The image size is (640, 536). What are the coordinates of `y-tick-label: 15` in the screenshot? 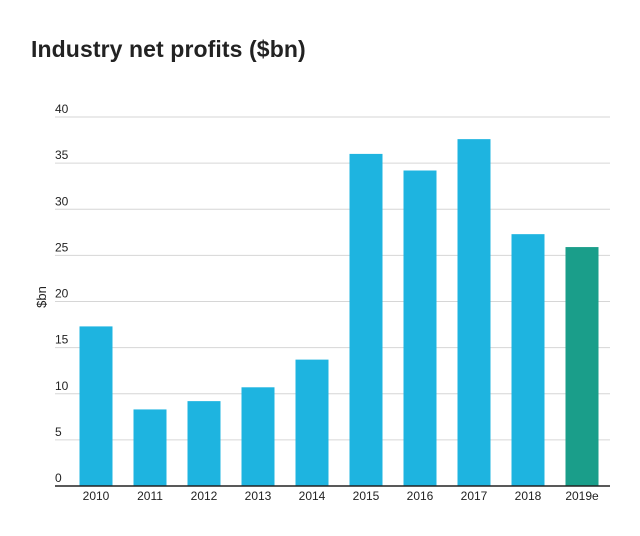 It's located at (62, 340).